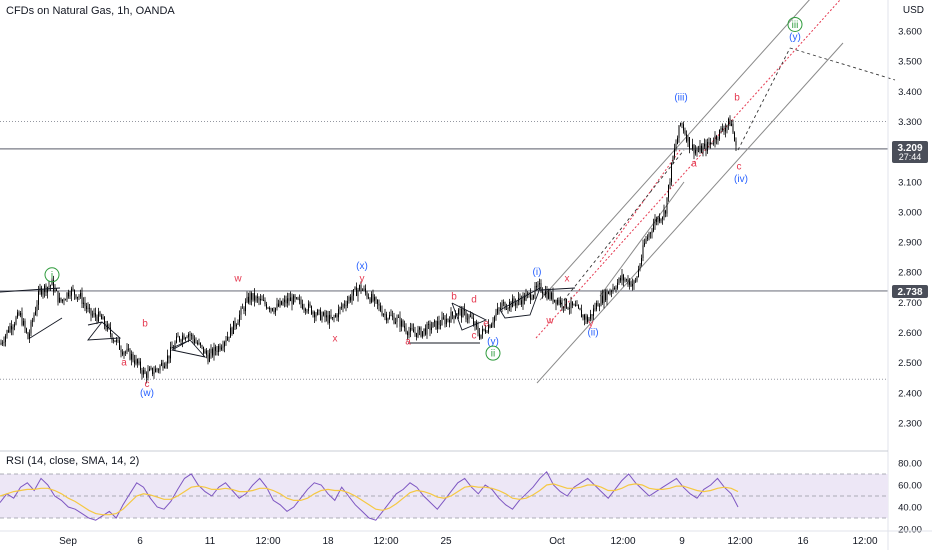  I want to click on wave-label: a, so click(694, 164).